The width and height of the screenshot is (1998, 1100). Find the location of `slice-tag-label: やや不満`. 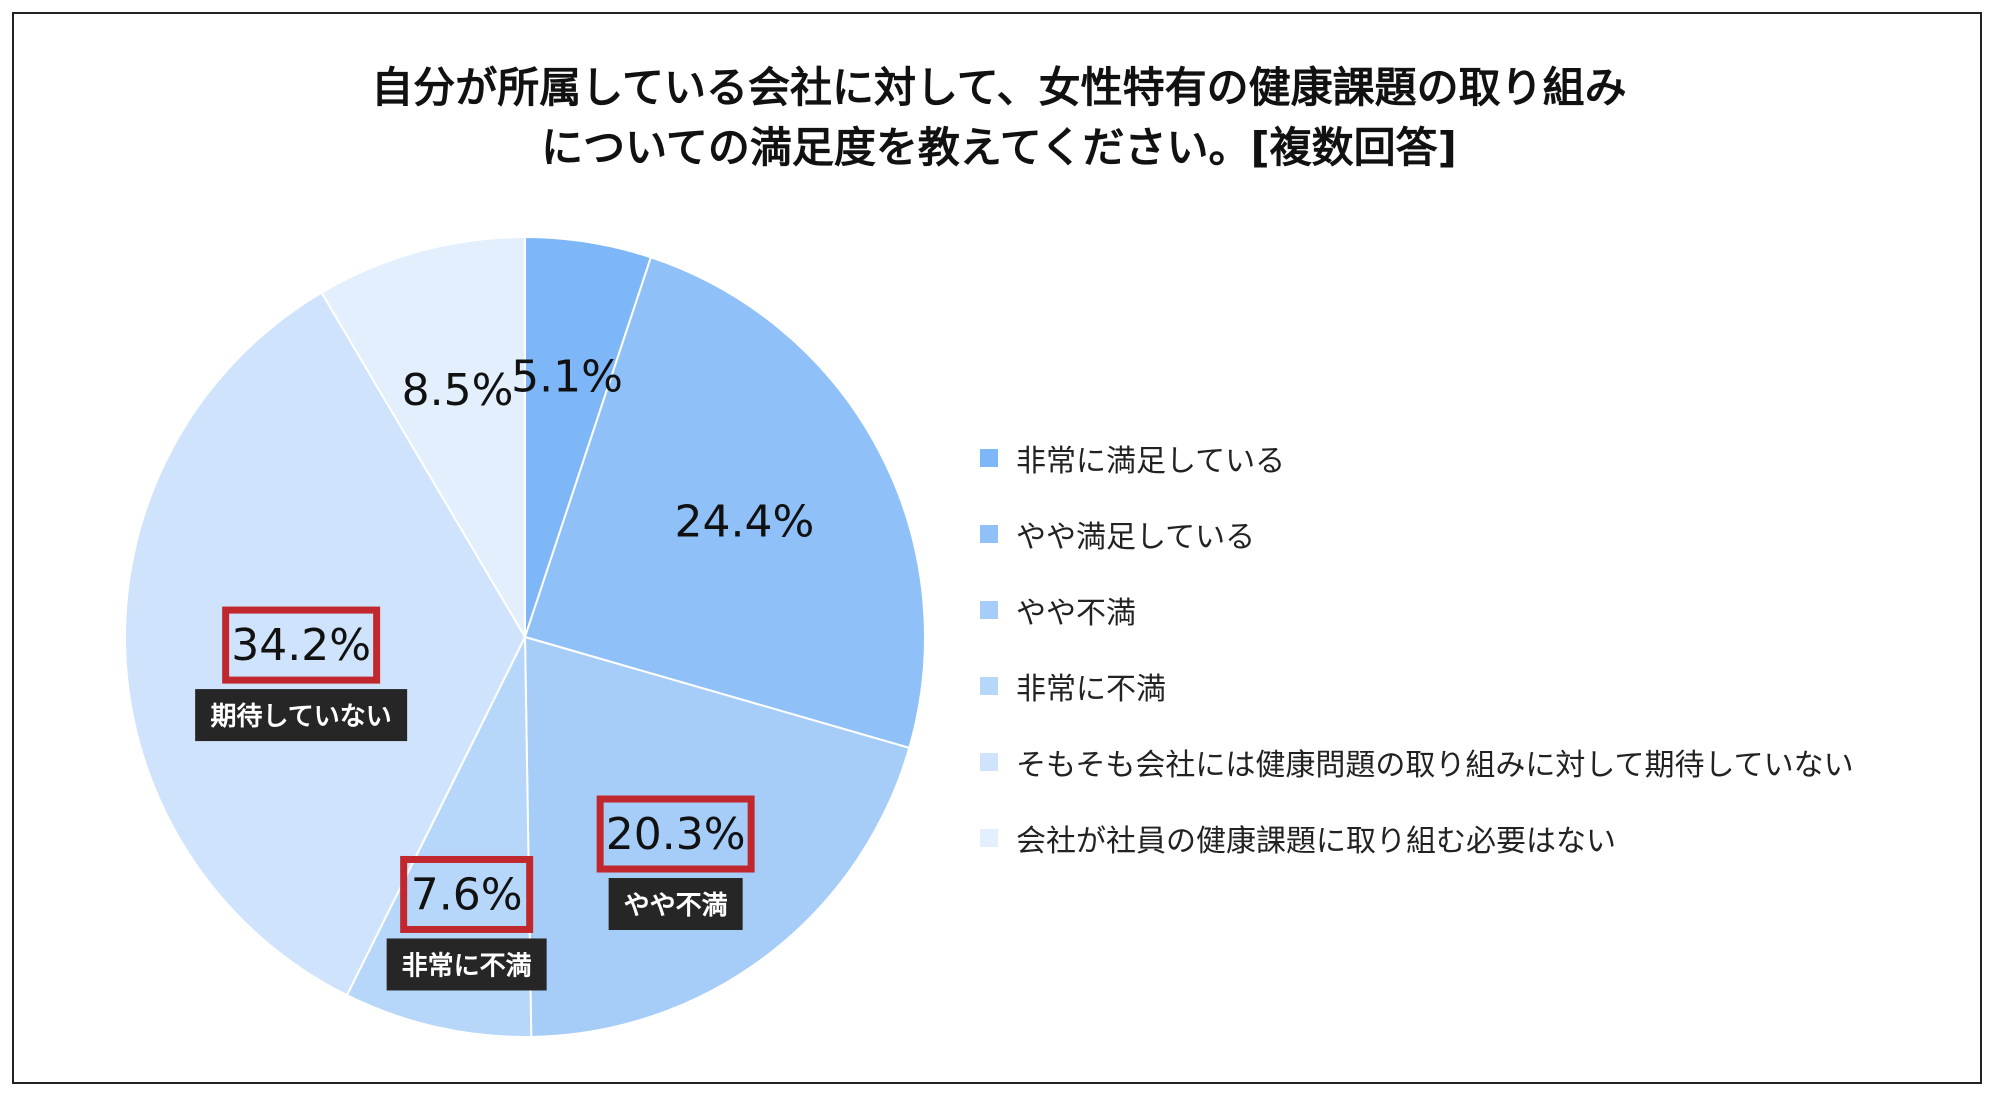

slice-tag-label: やや不満 is located at coordinates (676, 906).